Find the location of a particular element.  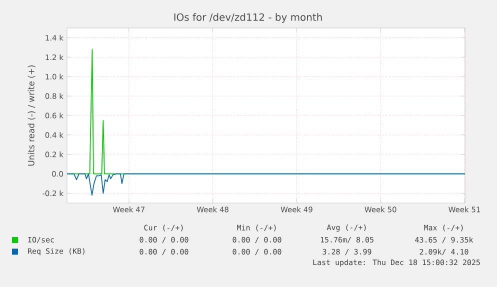

chart-title: IOs for /dev/zd112 - by month is located at coordinates (248, 18).